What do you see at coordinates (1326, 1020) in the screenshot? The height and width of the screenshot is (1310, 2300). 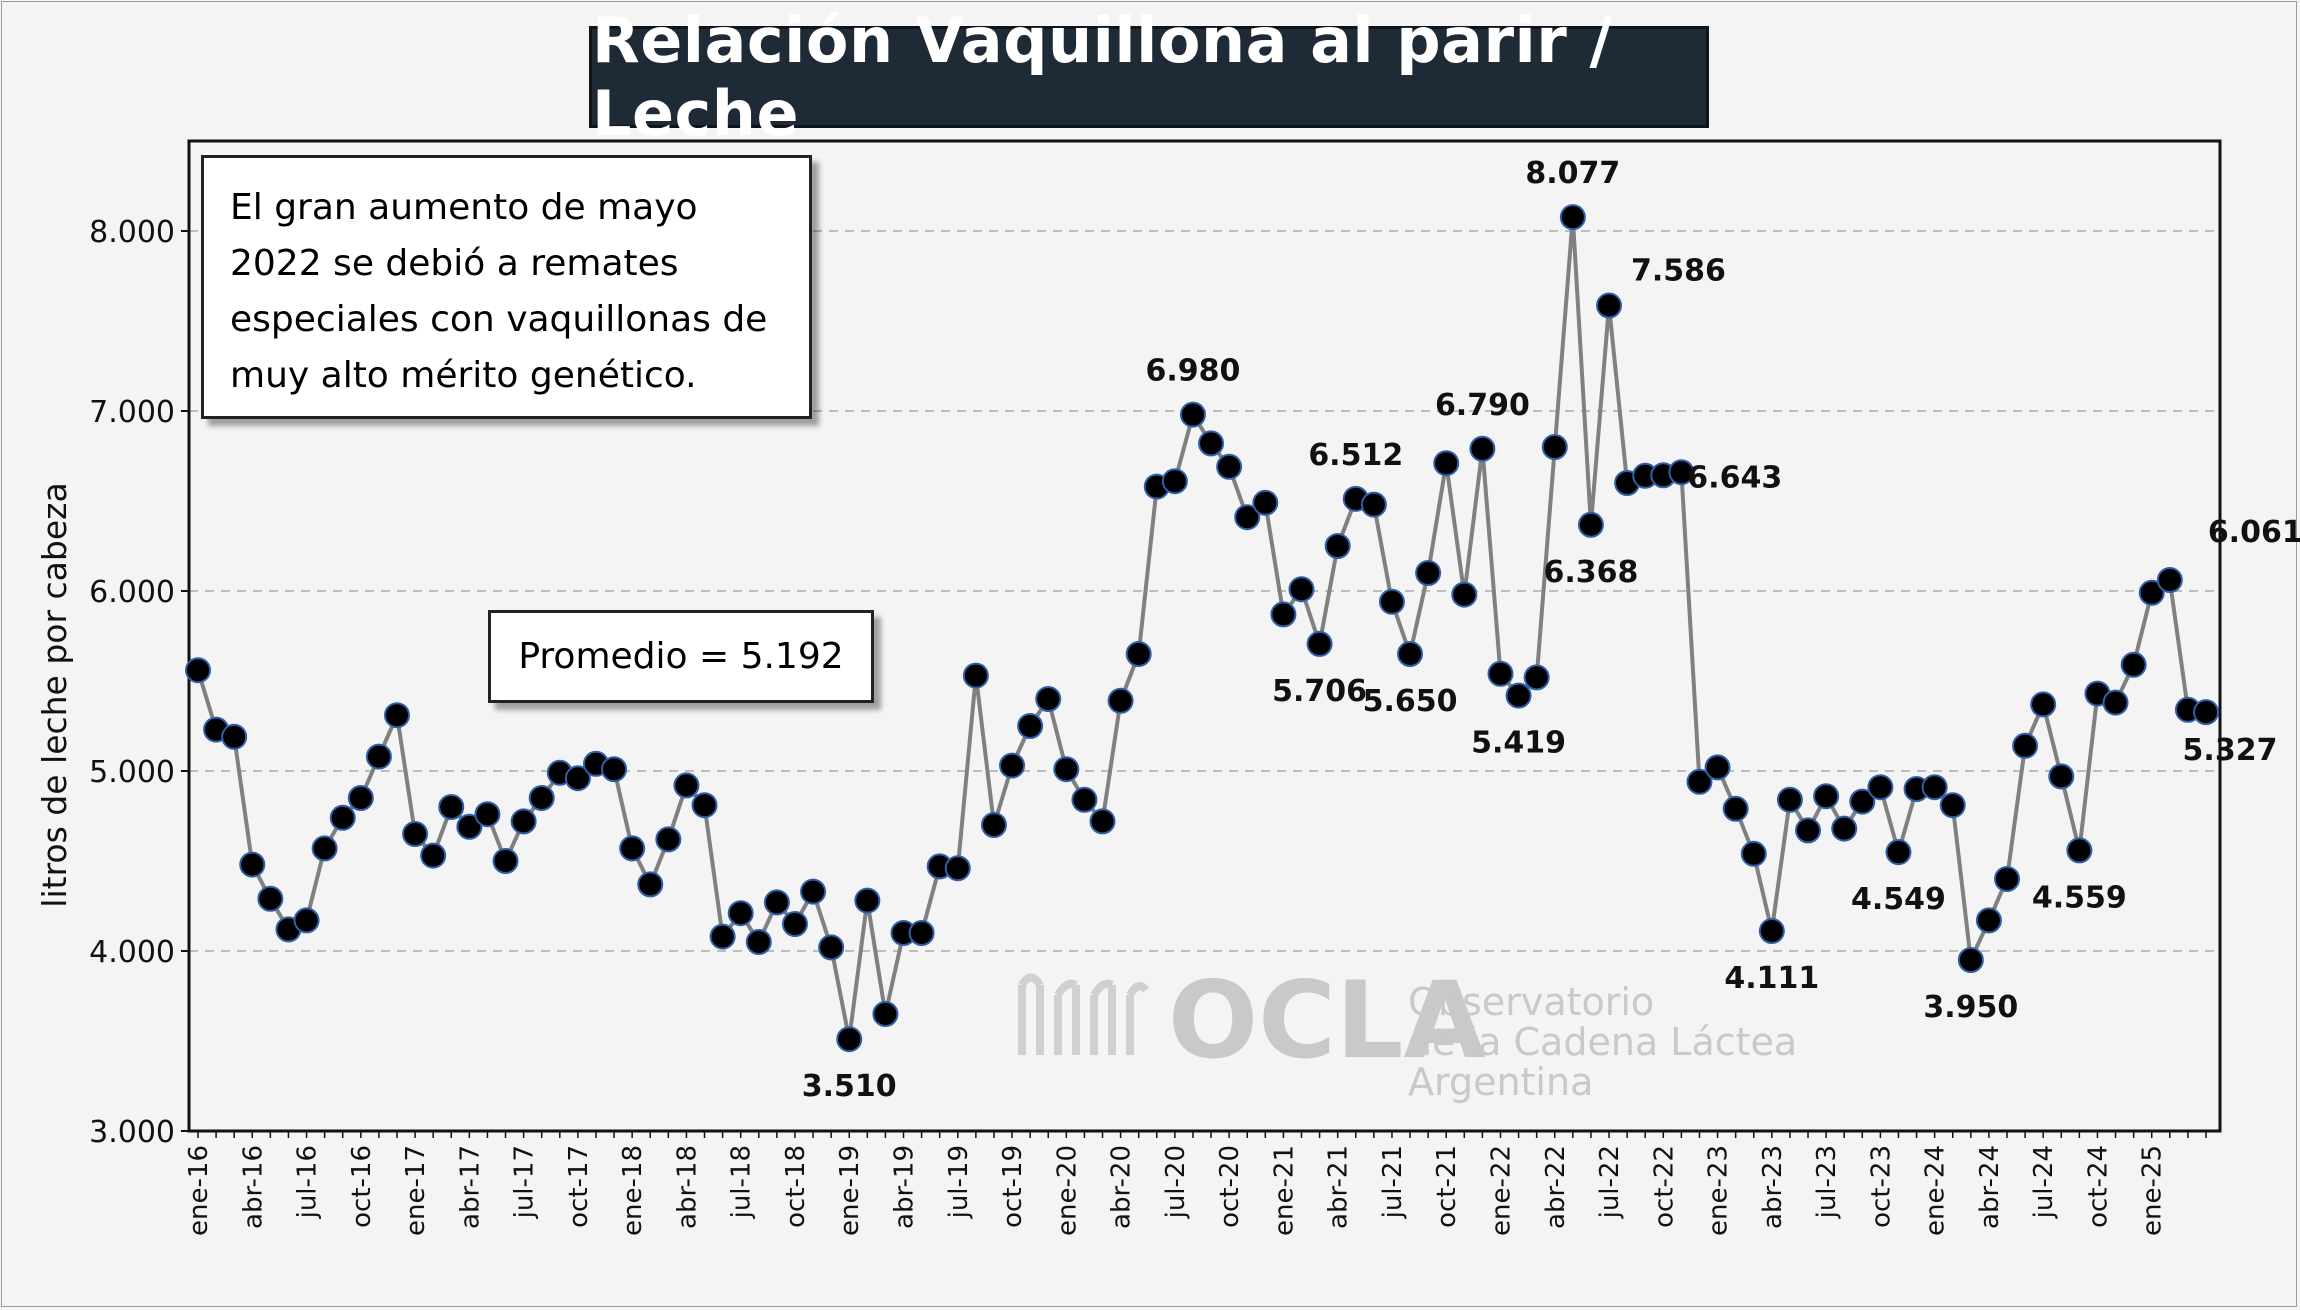 I see `watermark-brand: OCLA` at bounding box center [1326, 1020].